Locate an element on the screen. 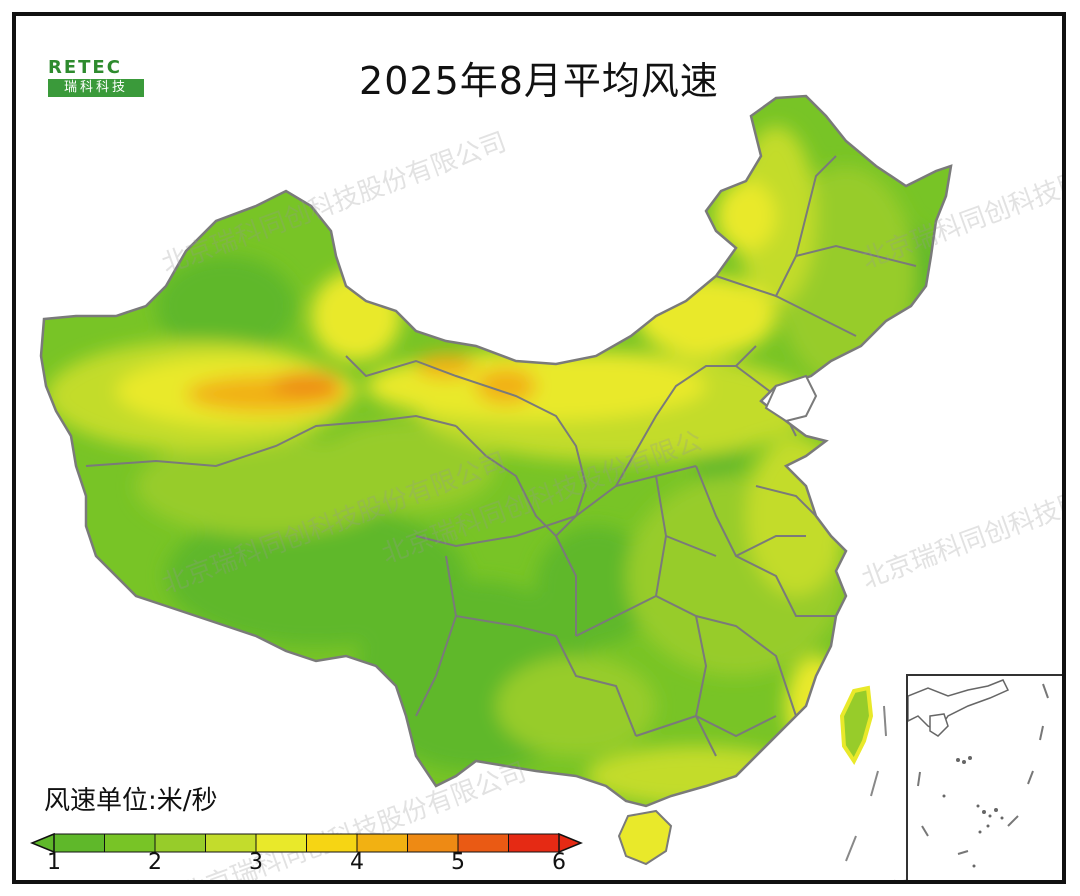  legend-tick: 5 is located at coordinates (458, 862).